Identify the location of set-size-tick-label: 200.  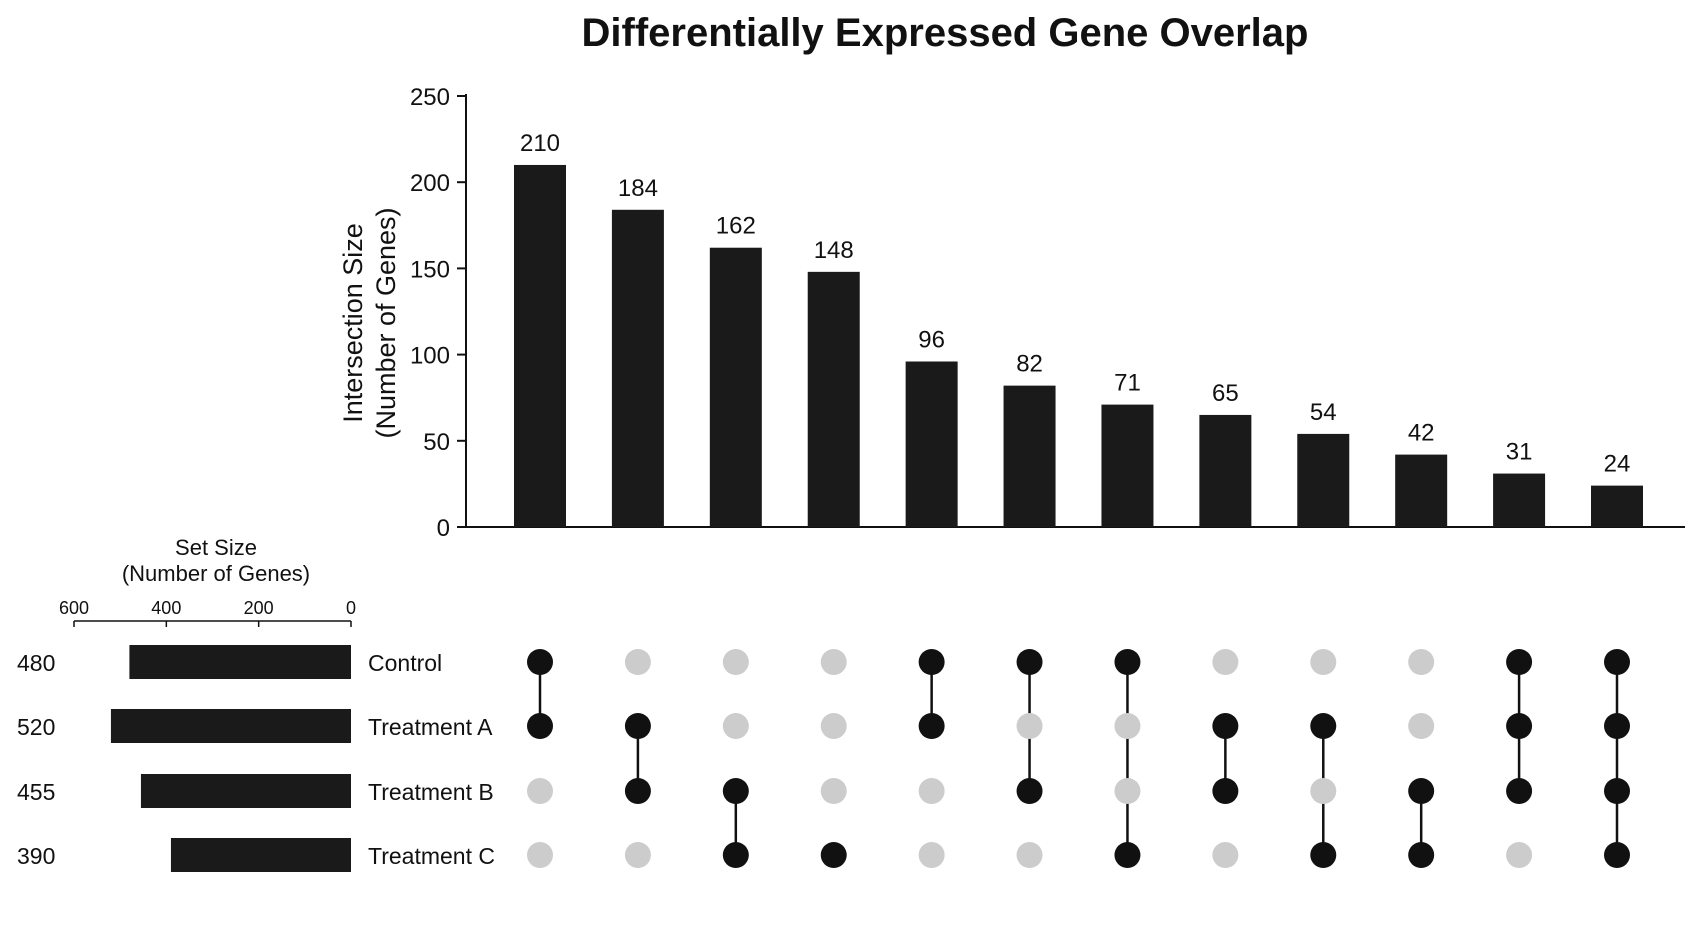
(259, 608).